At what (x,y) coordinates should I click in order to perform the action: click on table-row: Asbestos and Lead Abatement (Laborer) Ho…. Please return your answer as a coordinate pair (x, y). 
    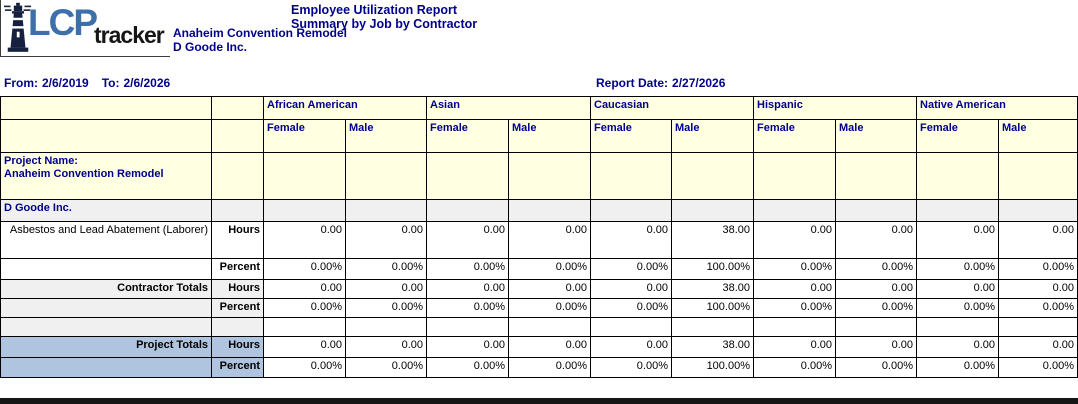
    Looking at the image, I should click on (539, 240).